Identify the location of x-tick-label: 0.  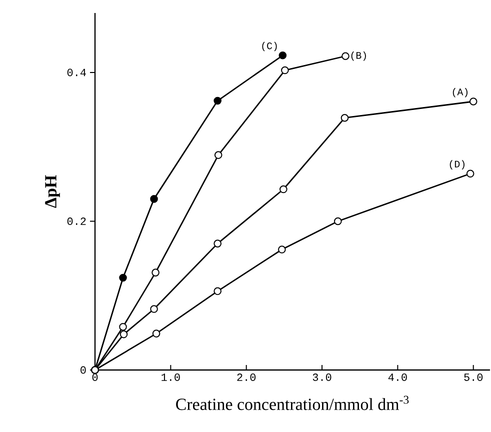
(95, 377).